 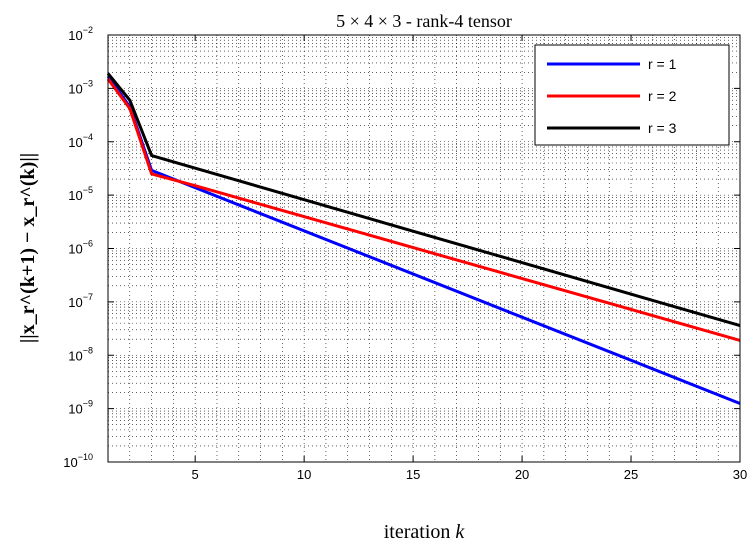 What do you see at coordinates (460, 532) in the screenshot?
I see `x-axis-label-var: k` at bounding box center [460, 532].